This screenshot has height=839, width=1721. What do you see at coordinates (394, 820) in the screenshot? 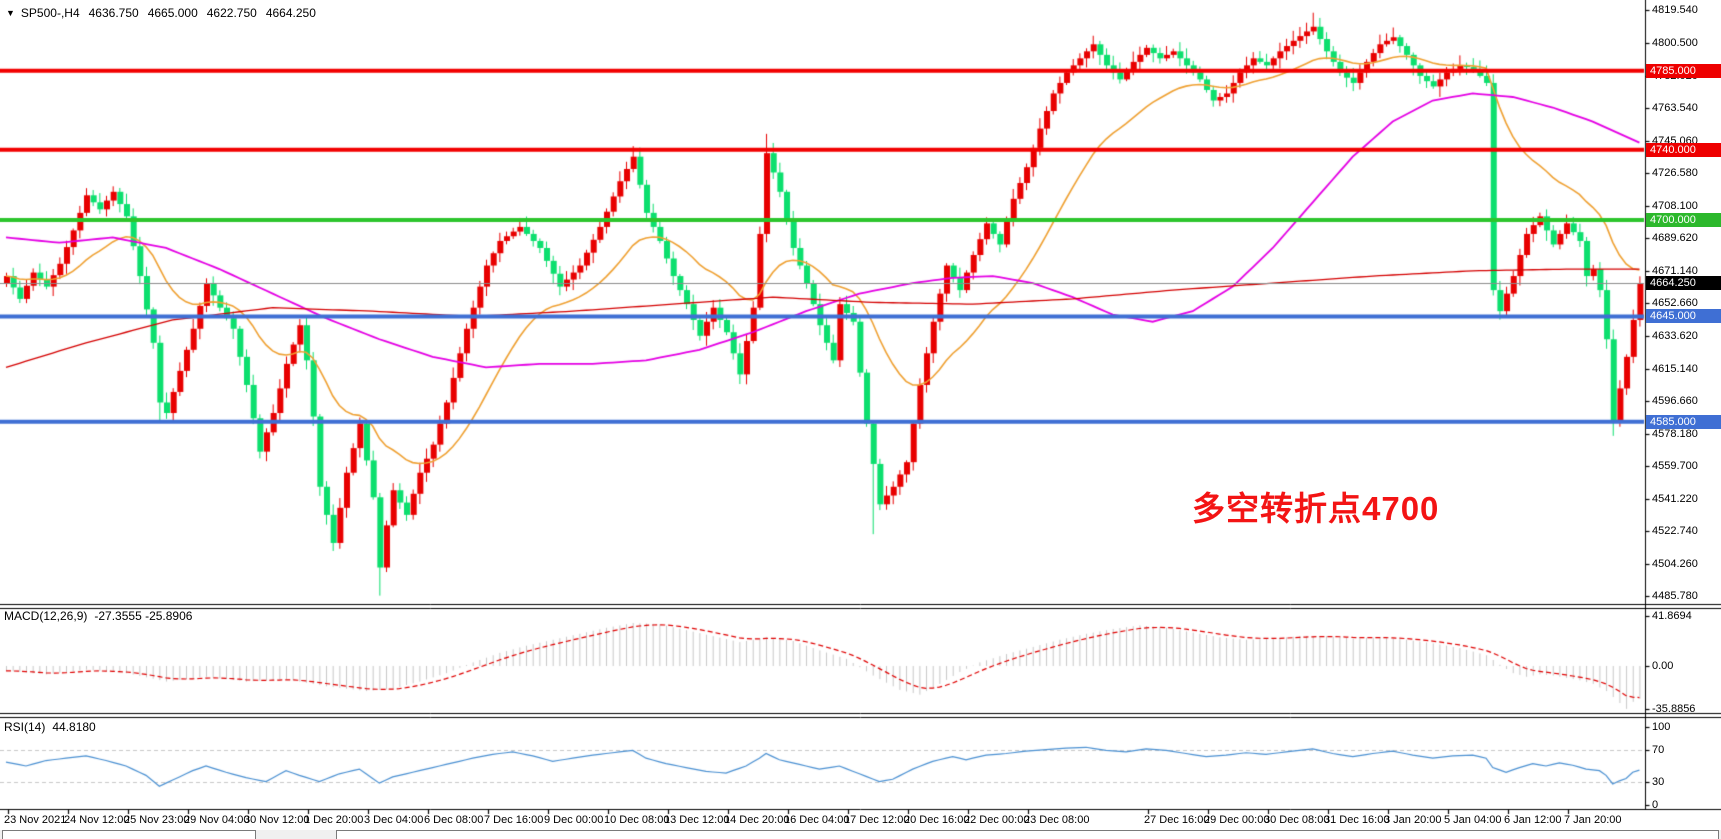
I see `time-axis-label: 3 Dec 04:00` at bounding box center [394, 820].